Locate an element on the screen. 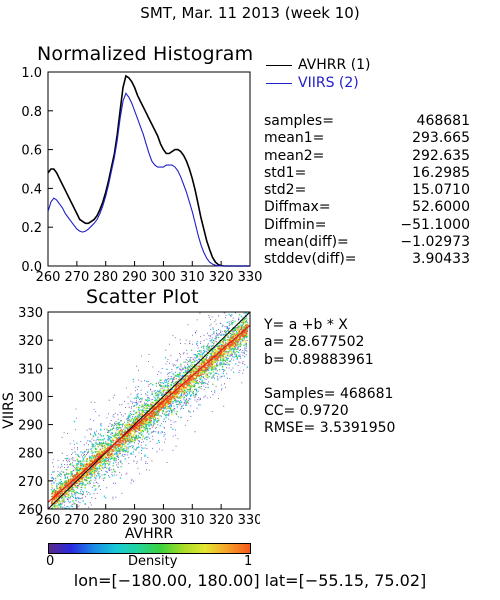  histogram-xtick-label: 260 is located at coordinates (48, 277).